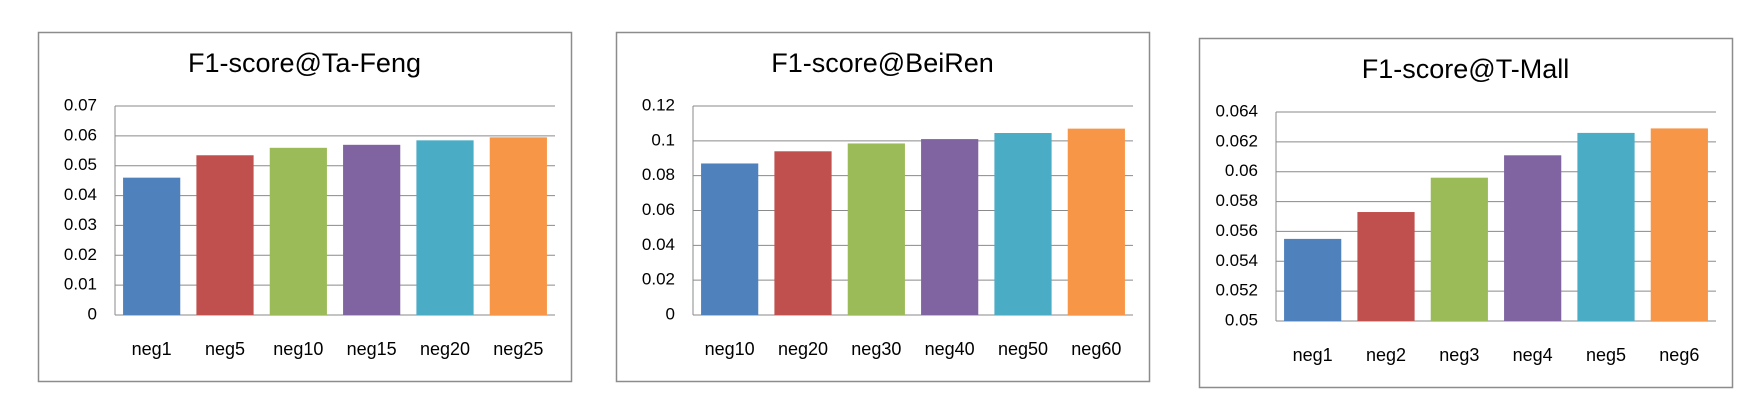  Describe the element at coordinates (663, 139) in the screenshot. I see `y-tick-label: 0.1` at that location.